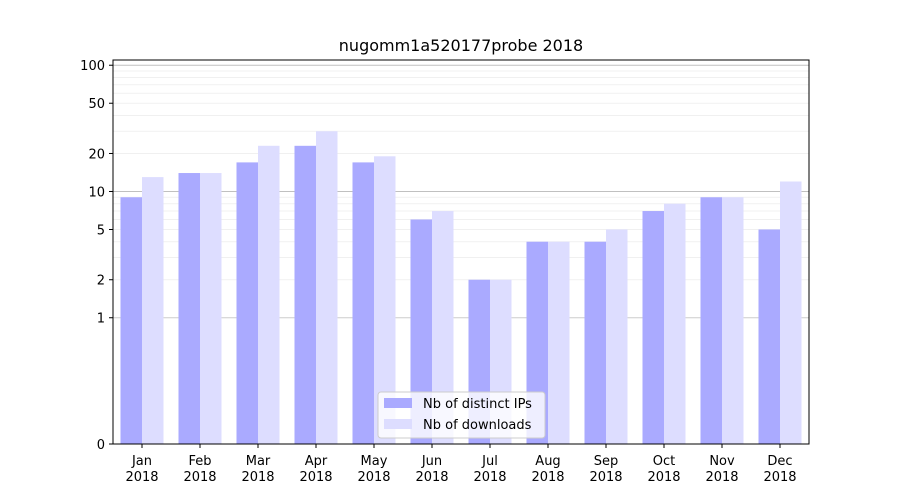  Describe the element at coordinates (547, 461) in the screenshot. I see `x-tick-label-month: Aug` at that location.